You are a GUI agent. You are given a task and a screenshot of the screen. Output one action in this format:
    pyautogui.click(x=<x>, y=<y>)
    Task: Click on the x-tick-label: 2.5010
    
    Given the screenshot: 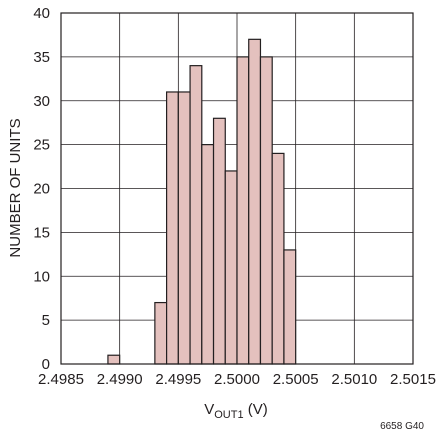 What is the action you would take?
    pyautogui.click(x=354, y=379)
    